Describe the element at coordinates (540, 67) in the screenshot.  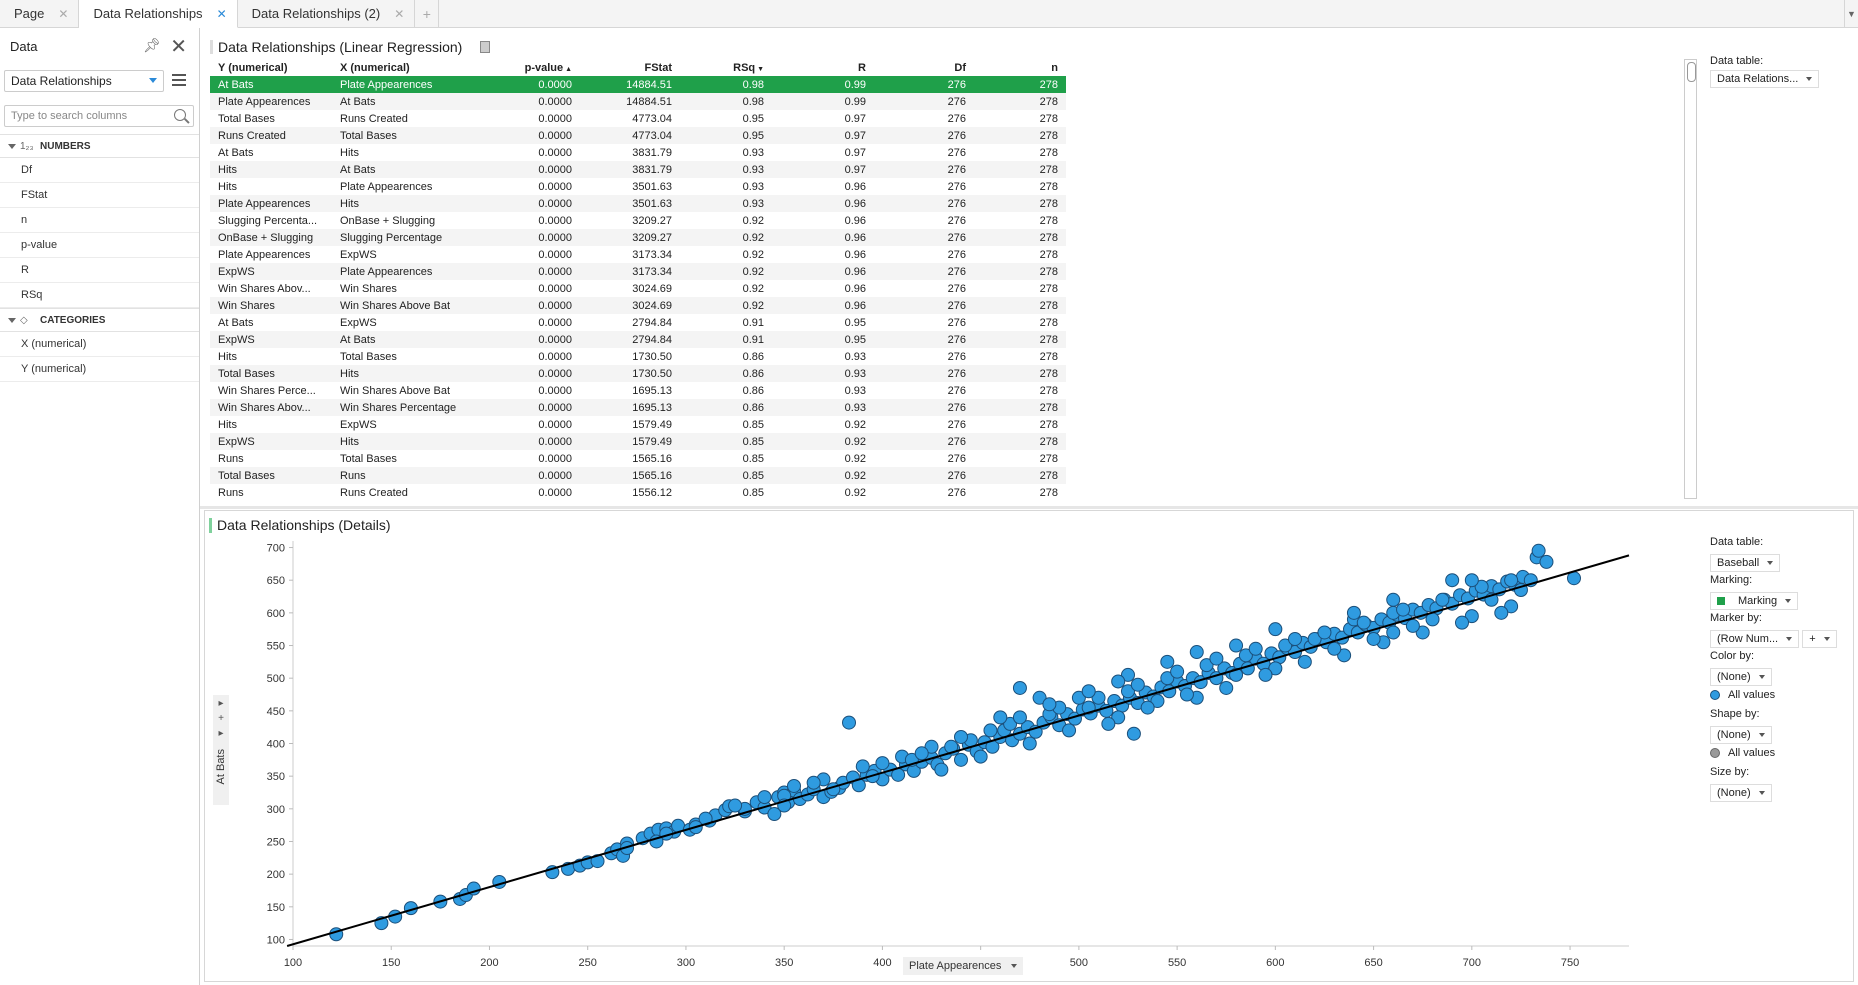
I see `column-header: p-value` at that location.